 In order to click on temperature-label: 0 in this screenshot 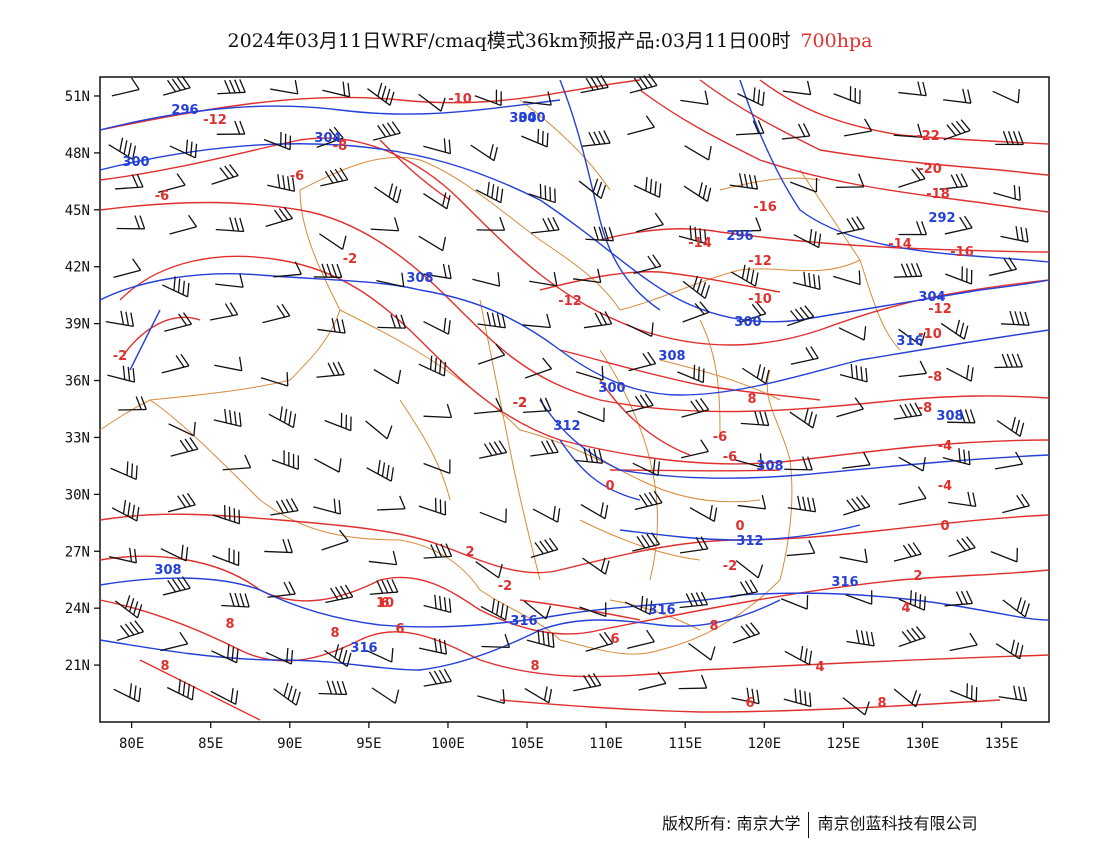, I will do `click(944, 526)`.